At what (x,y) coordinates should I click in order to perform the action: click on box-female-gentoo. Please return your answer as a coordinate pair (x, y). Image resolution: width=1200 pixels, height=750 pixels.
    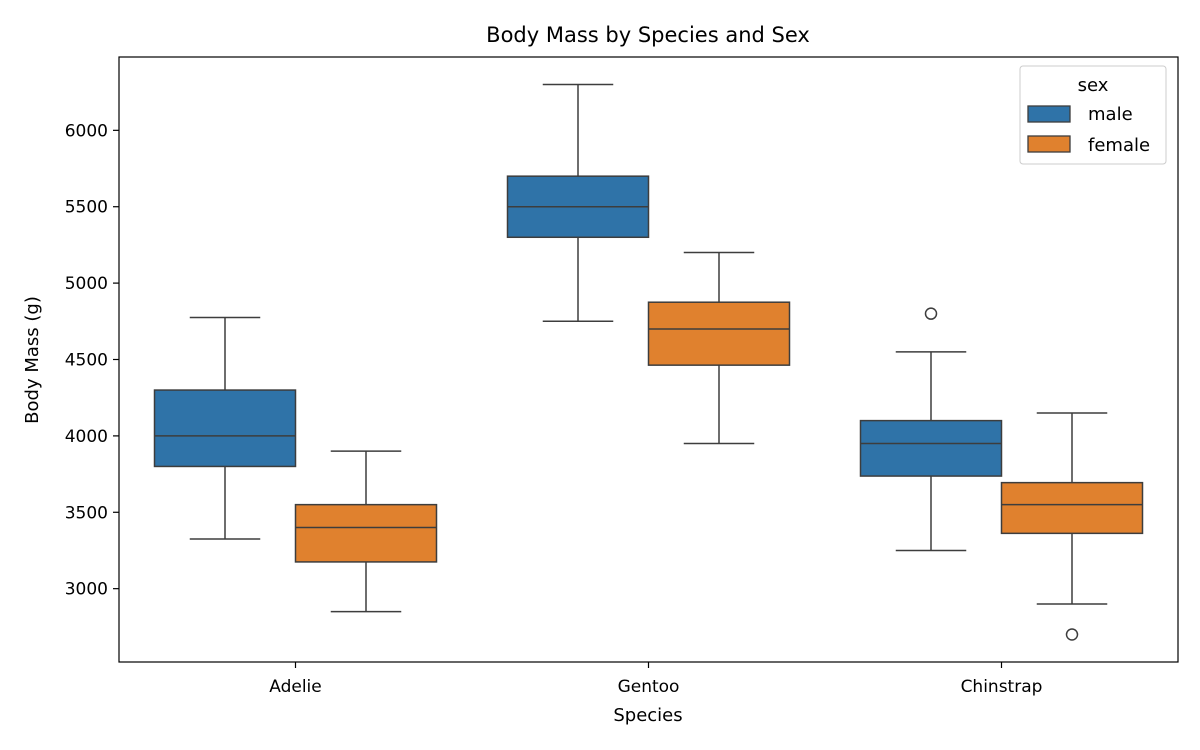
    Looking at the image, I should click on (719, 348).